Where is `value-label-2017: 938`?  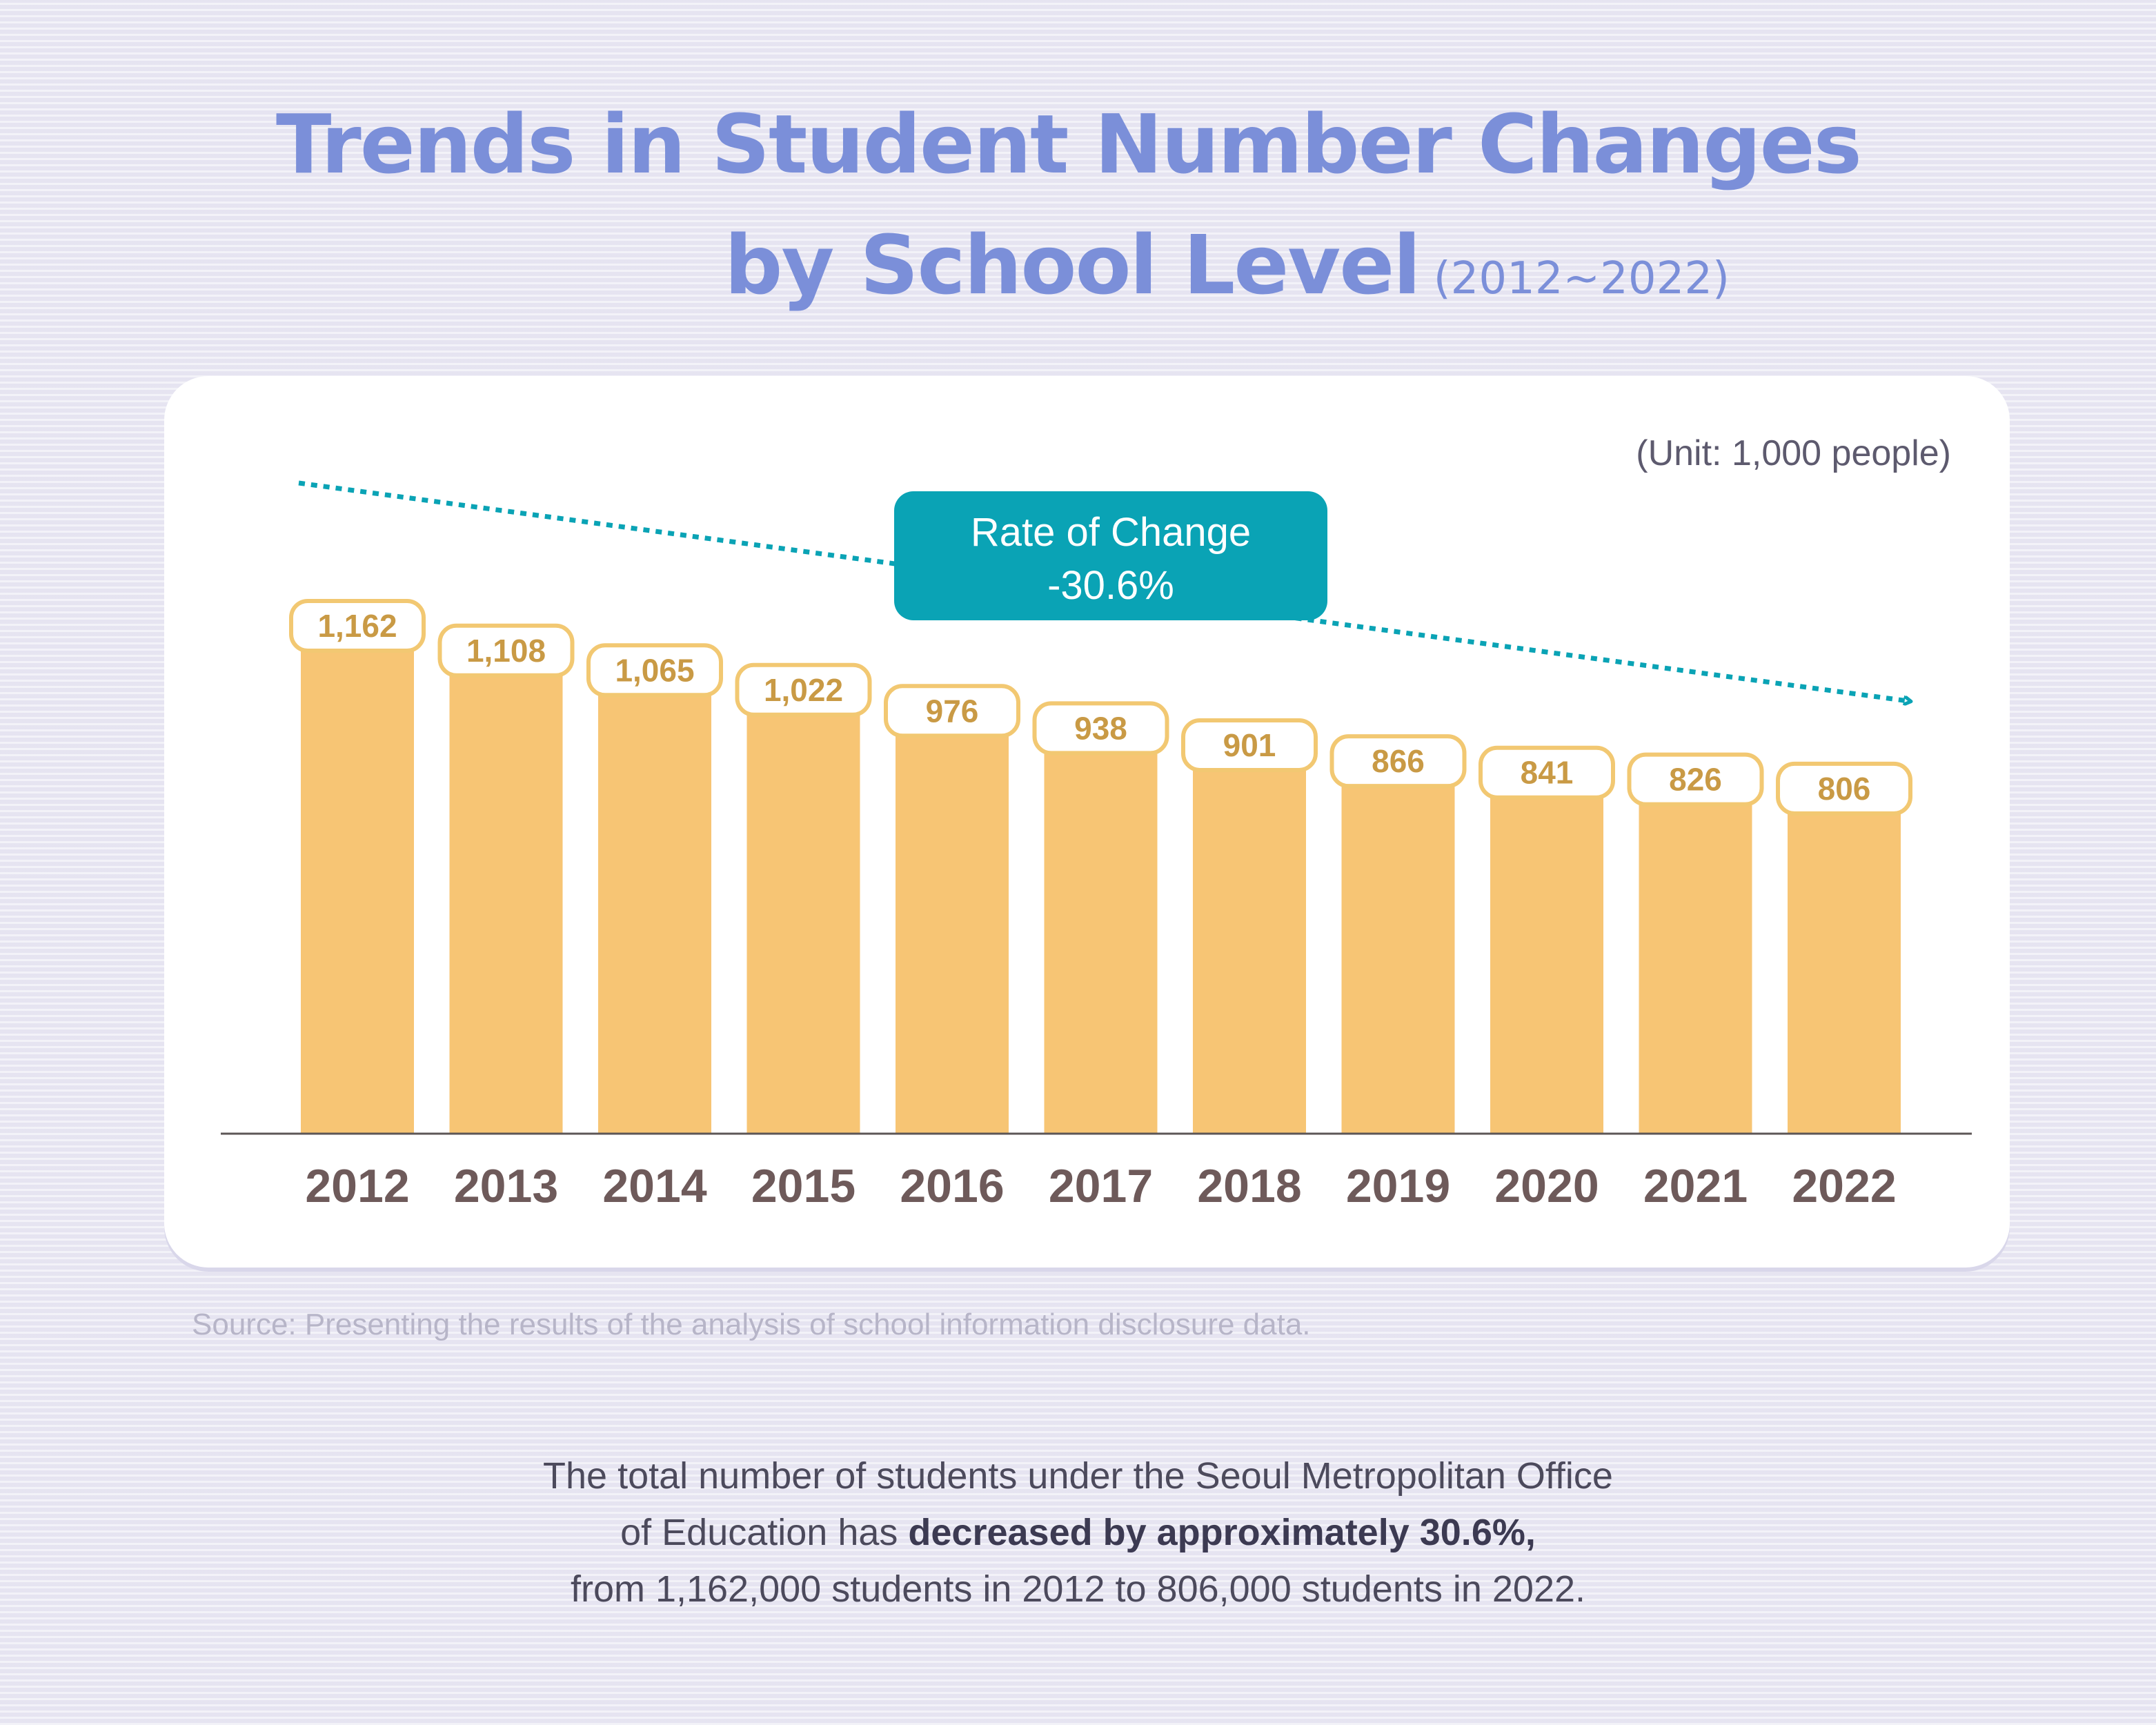
value-label-2017: 938 is located at coordinates (1100, 728).